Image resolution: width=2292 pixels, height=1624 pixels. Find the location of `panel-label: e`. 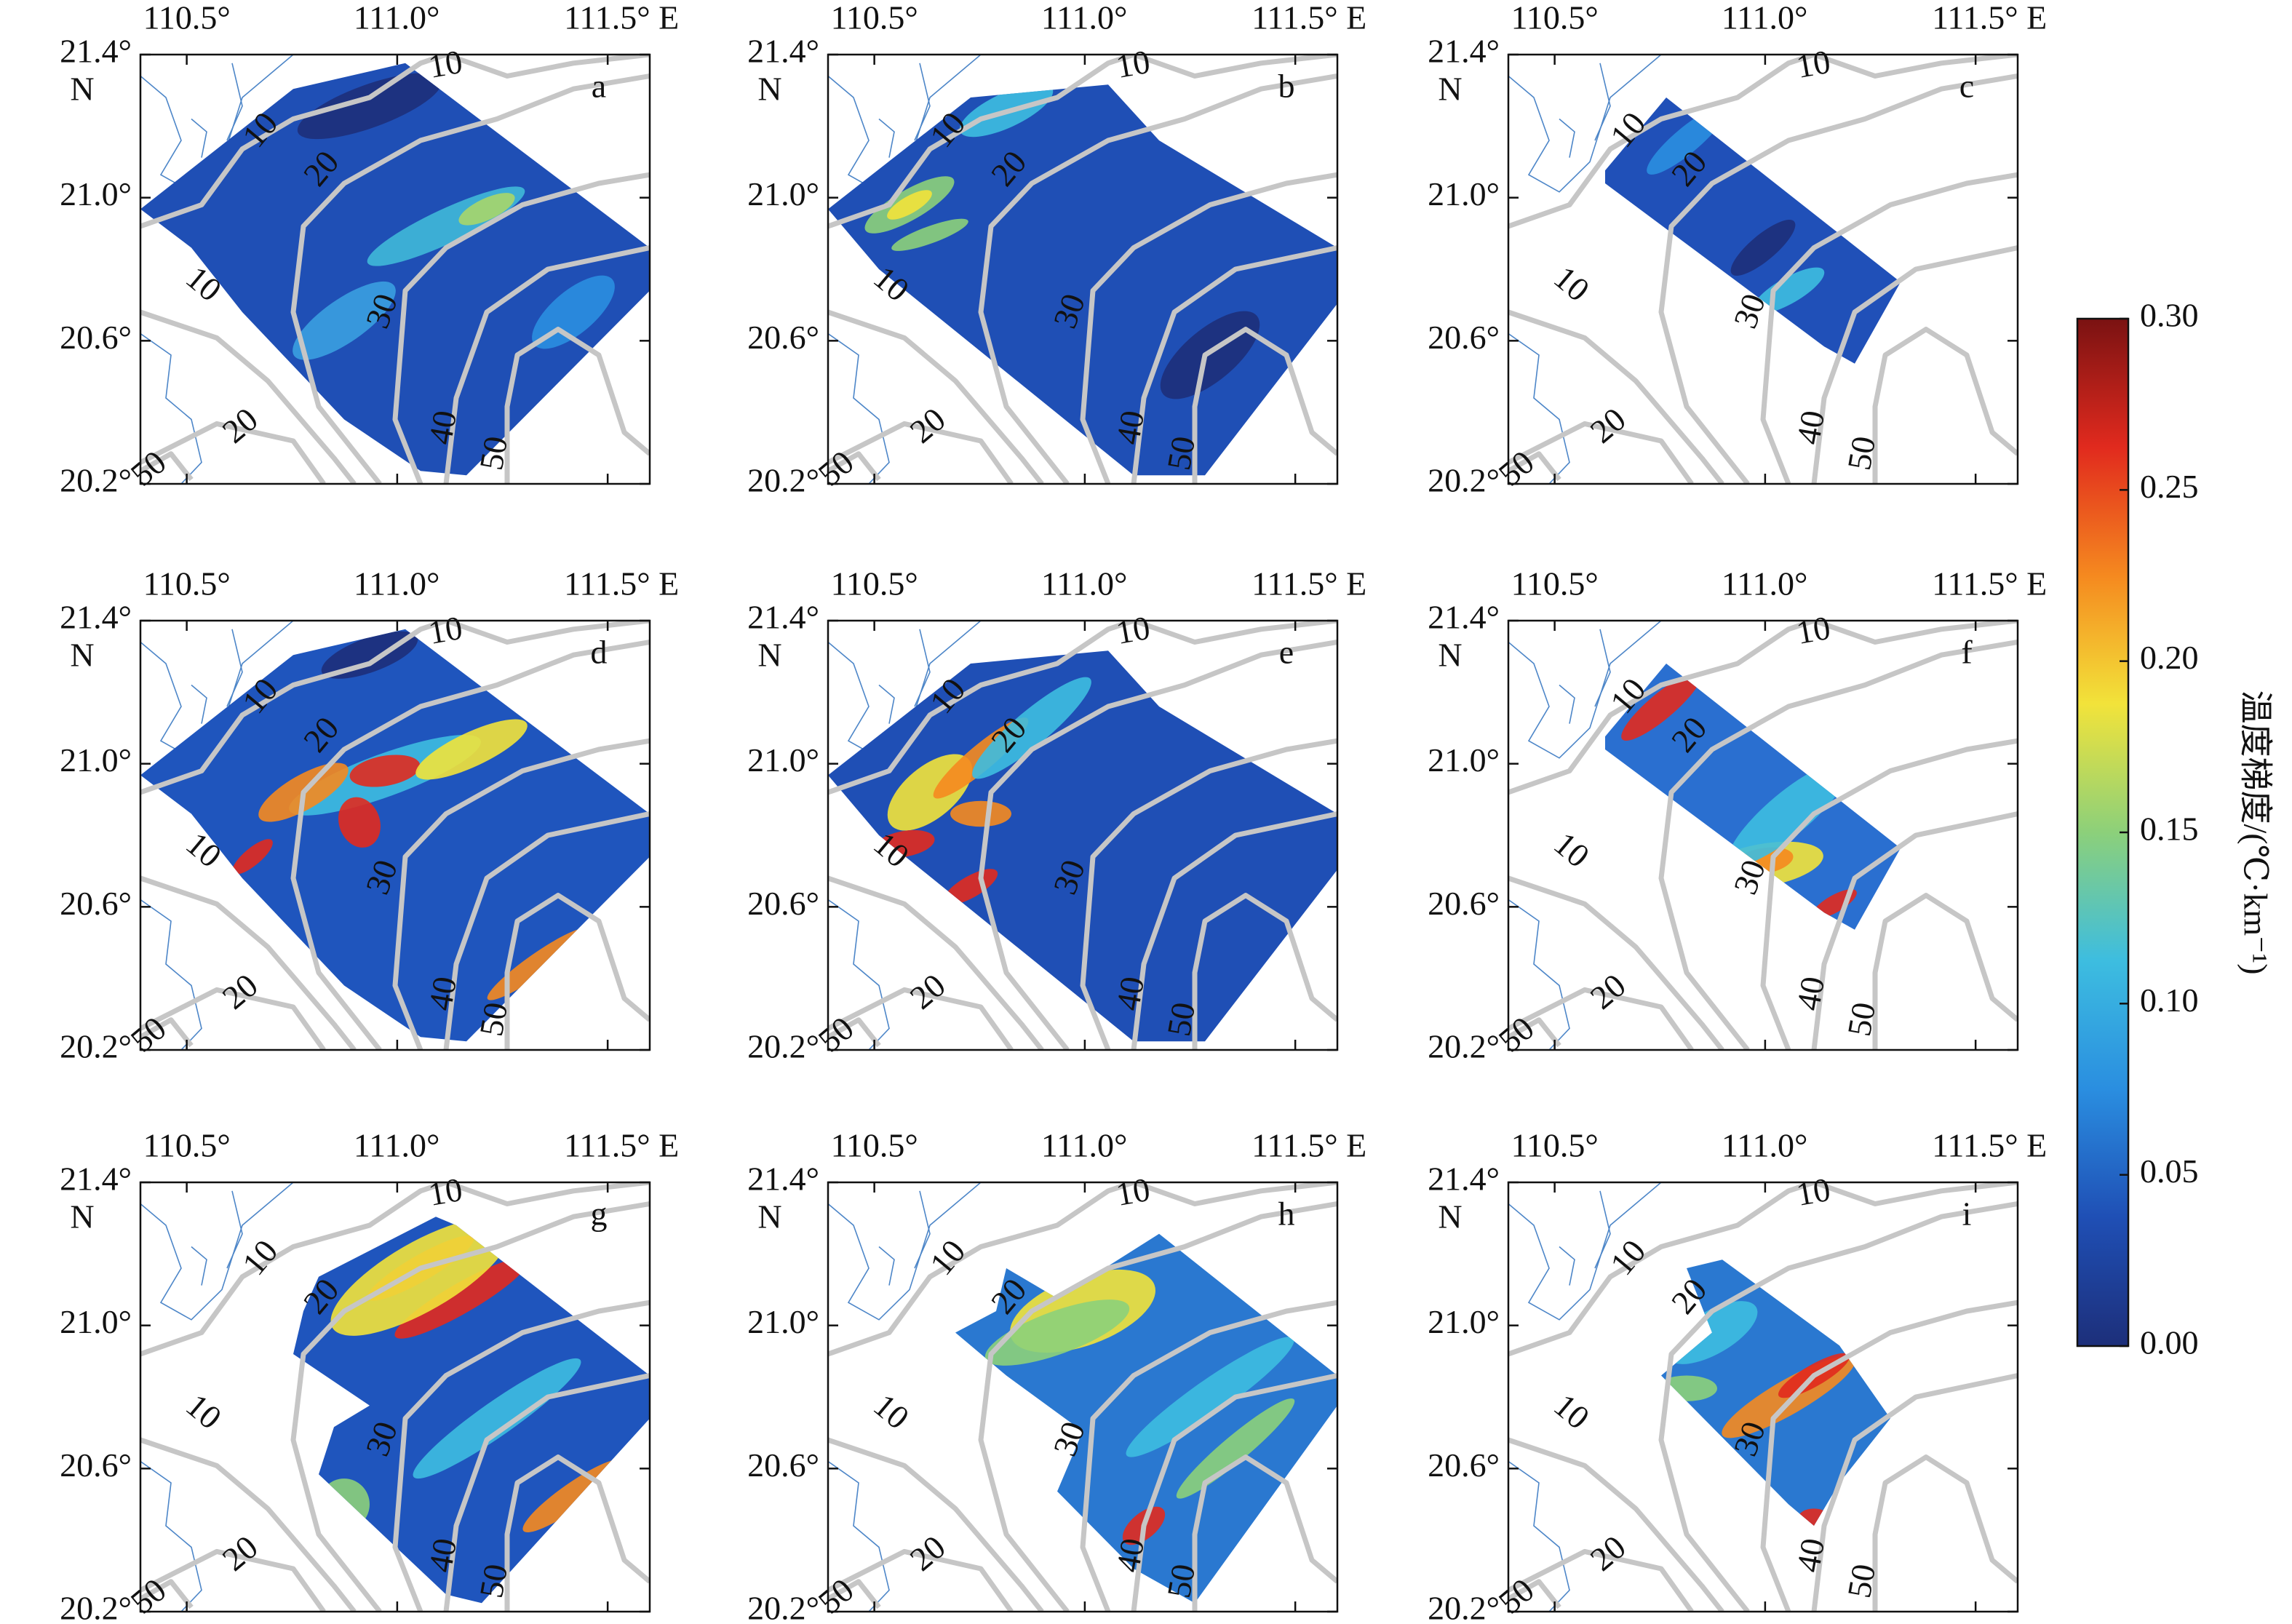

panel-label: e is located at coordinates (1286, 652).